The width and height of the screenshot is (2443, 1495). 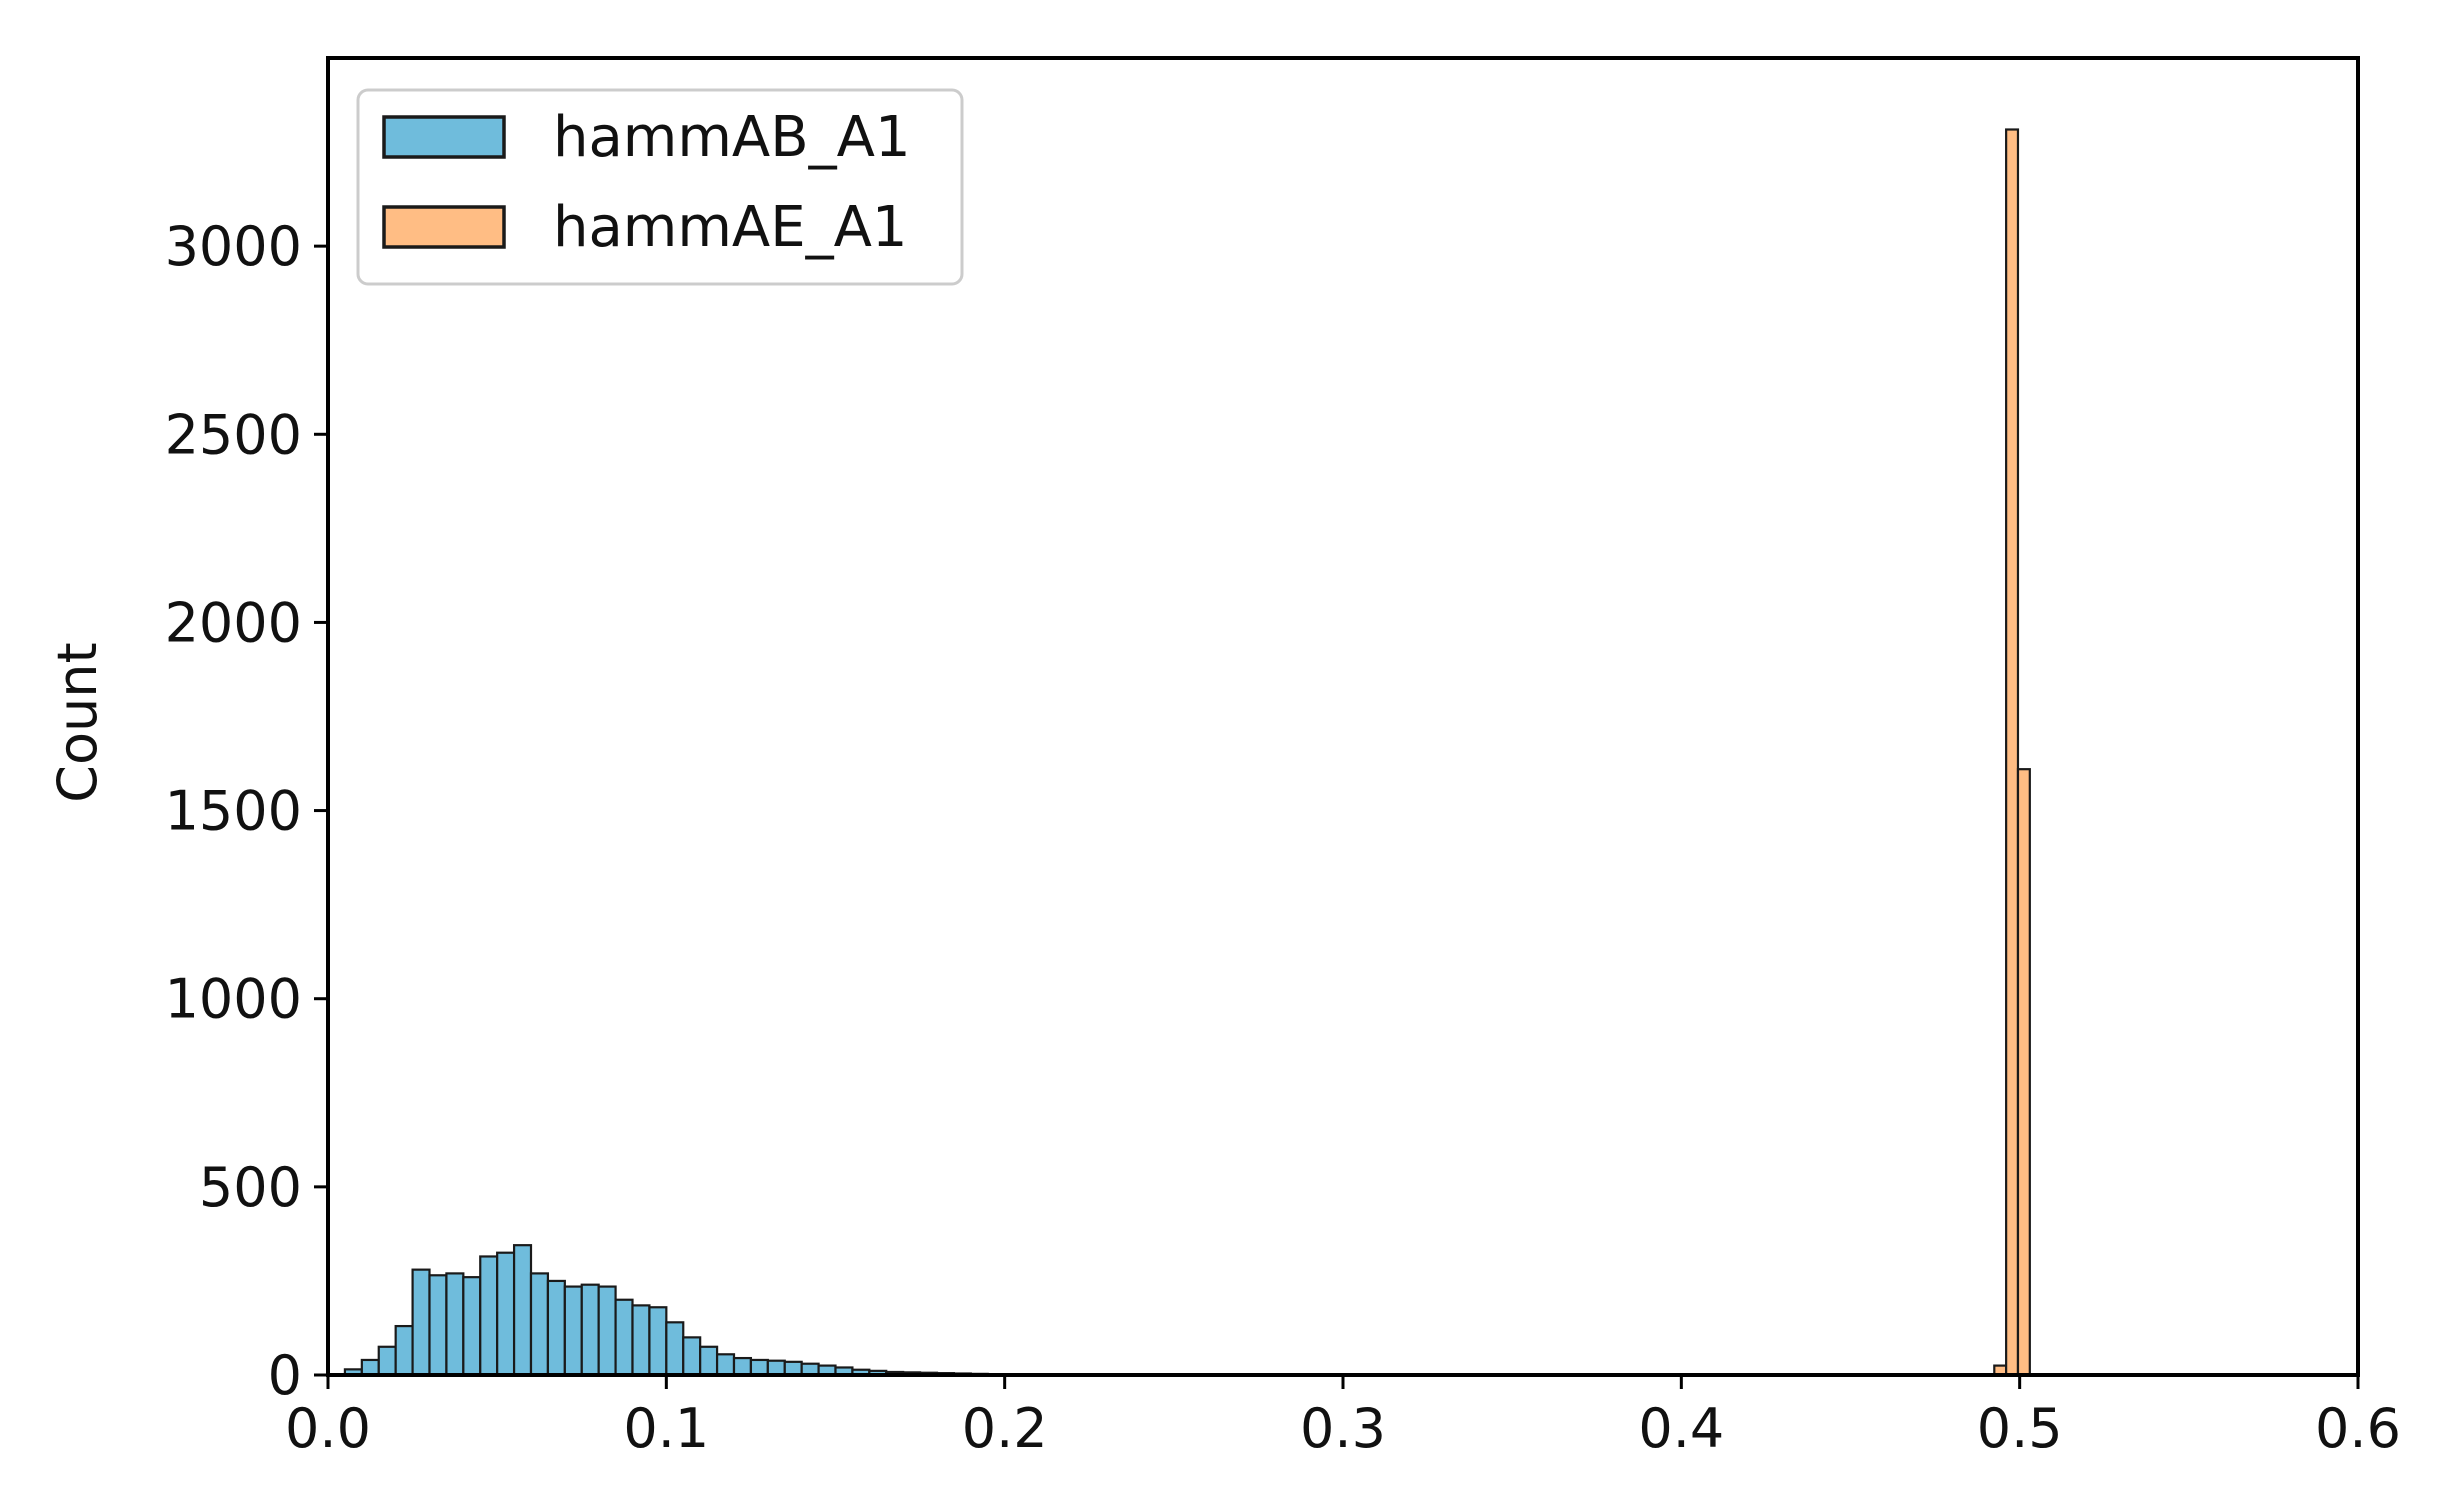 I want to click on legend-label-hammAE_A1: hammAE_A1, so click(x=730, y=227).